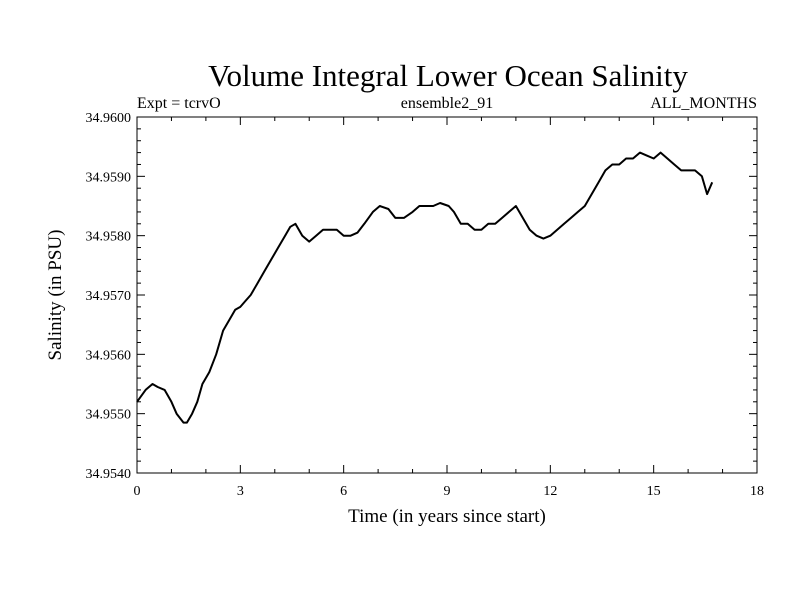 This screenshot has width=800, height=600. What do you see at coordinates (109, 177) in the screenshot?
I see `y-tick-label: 34.9590` at bounding box center [109, 177].